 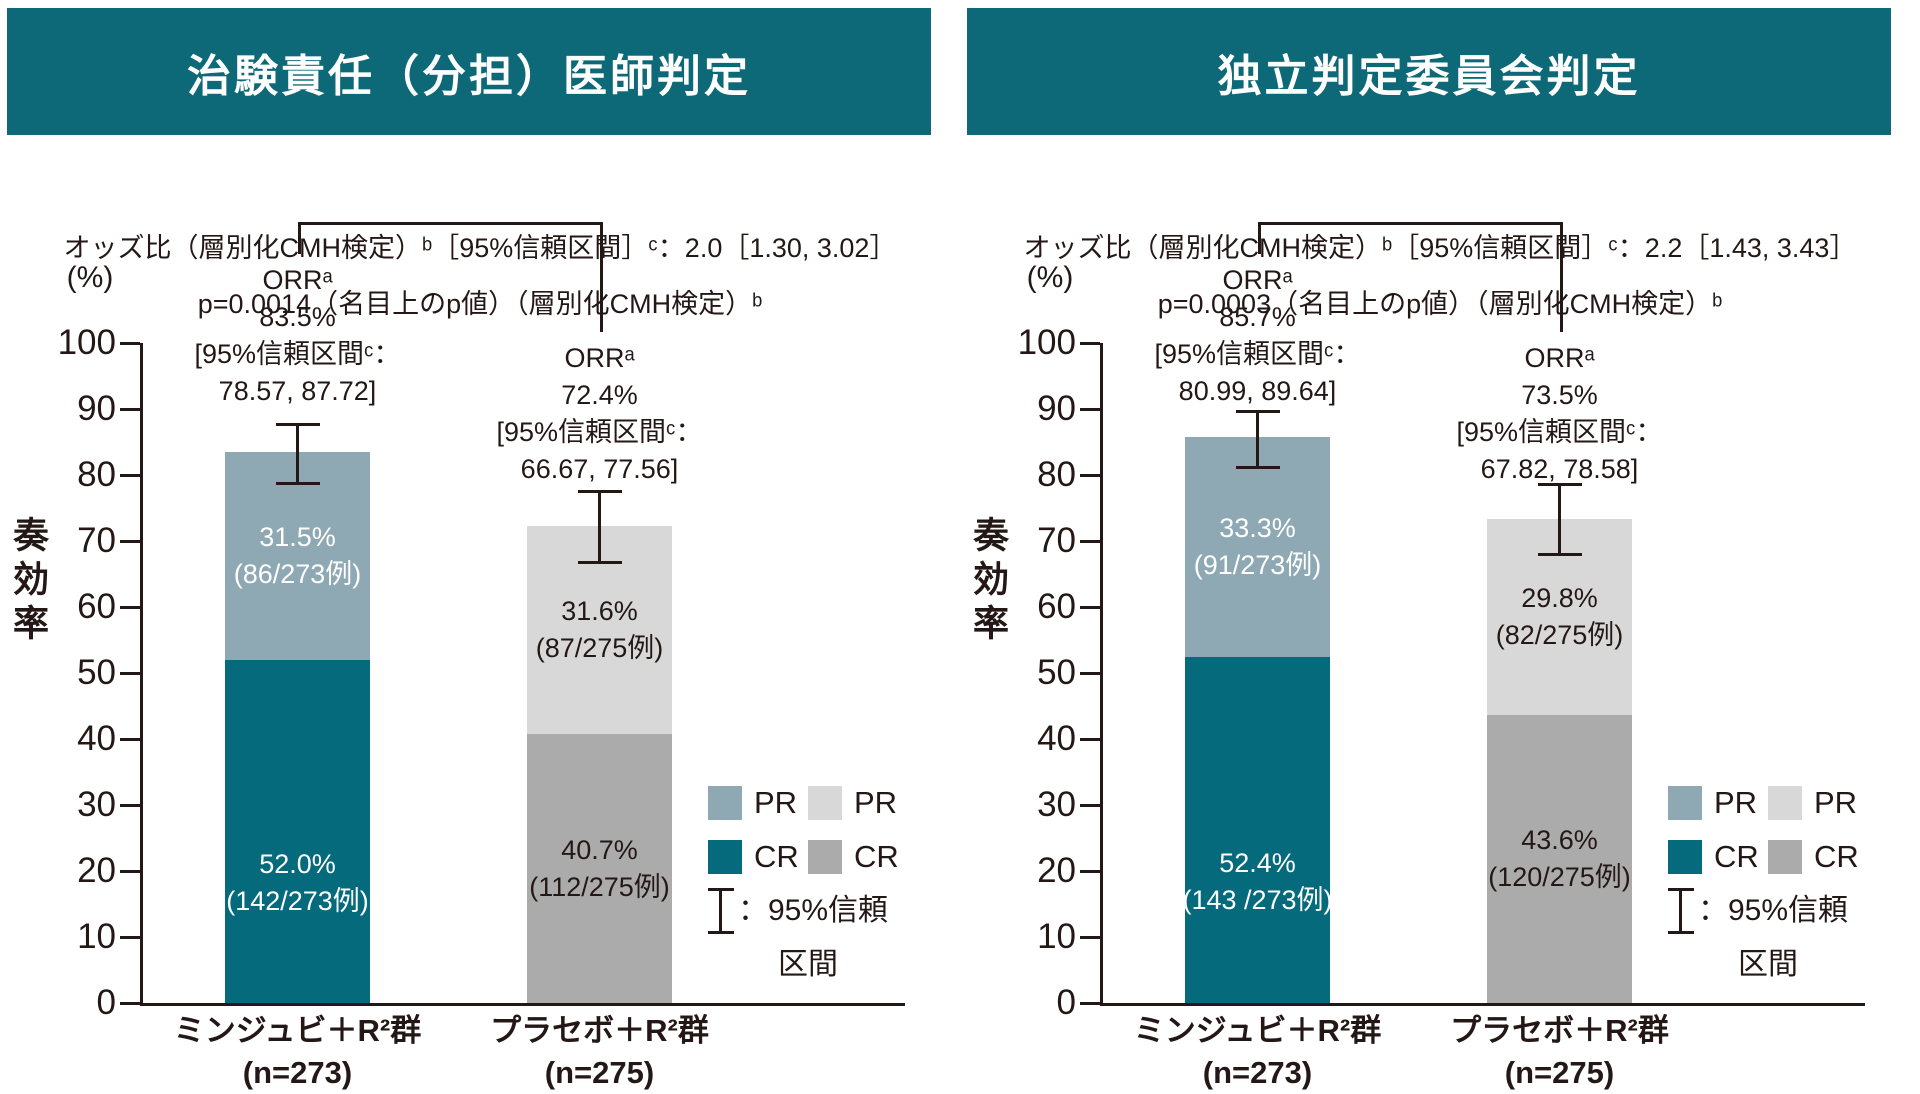 What do you see at coordinates (96, 606) in the screenshot?
I see `y-tick-label: 60` at bounding box center [96, 606].